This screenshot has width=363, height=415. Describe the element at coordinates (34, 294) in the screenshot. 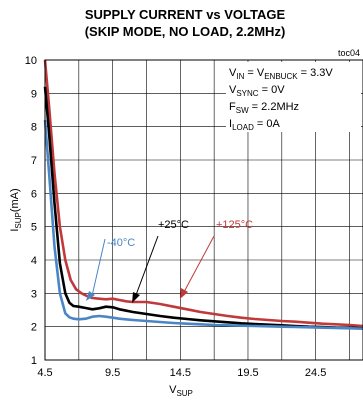

I see `y-tick-label: 3` at that location.